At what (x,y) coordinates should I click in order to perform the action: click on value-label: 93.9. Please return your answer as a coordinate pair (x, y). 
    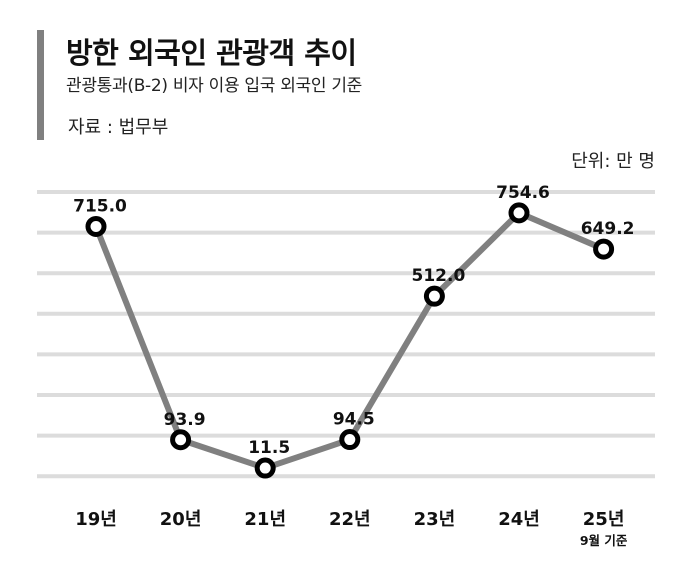
    Looking at the image, I should click on (185, 420).